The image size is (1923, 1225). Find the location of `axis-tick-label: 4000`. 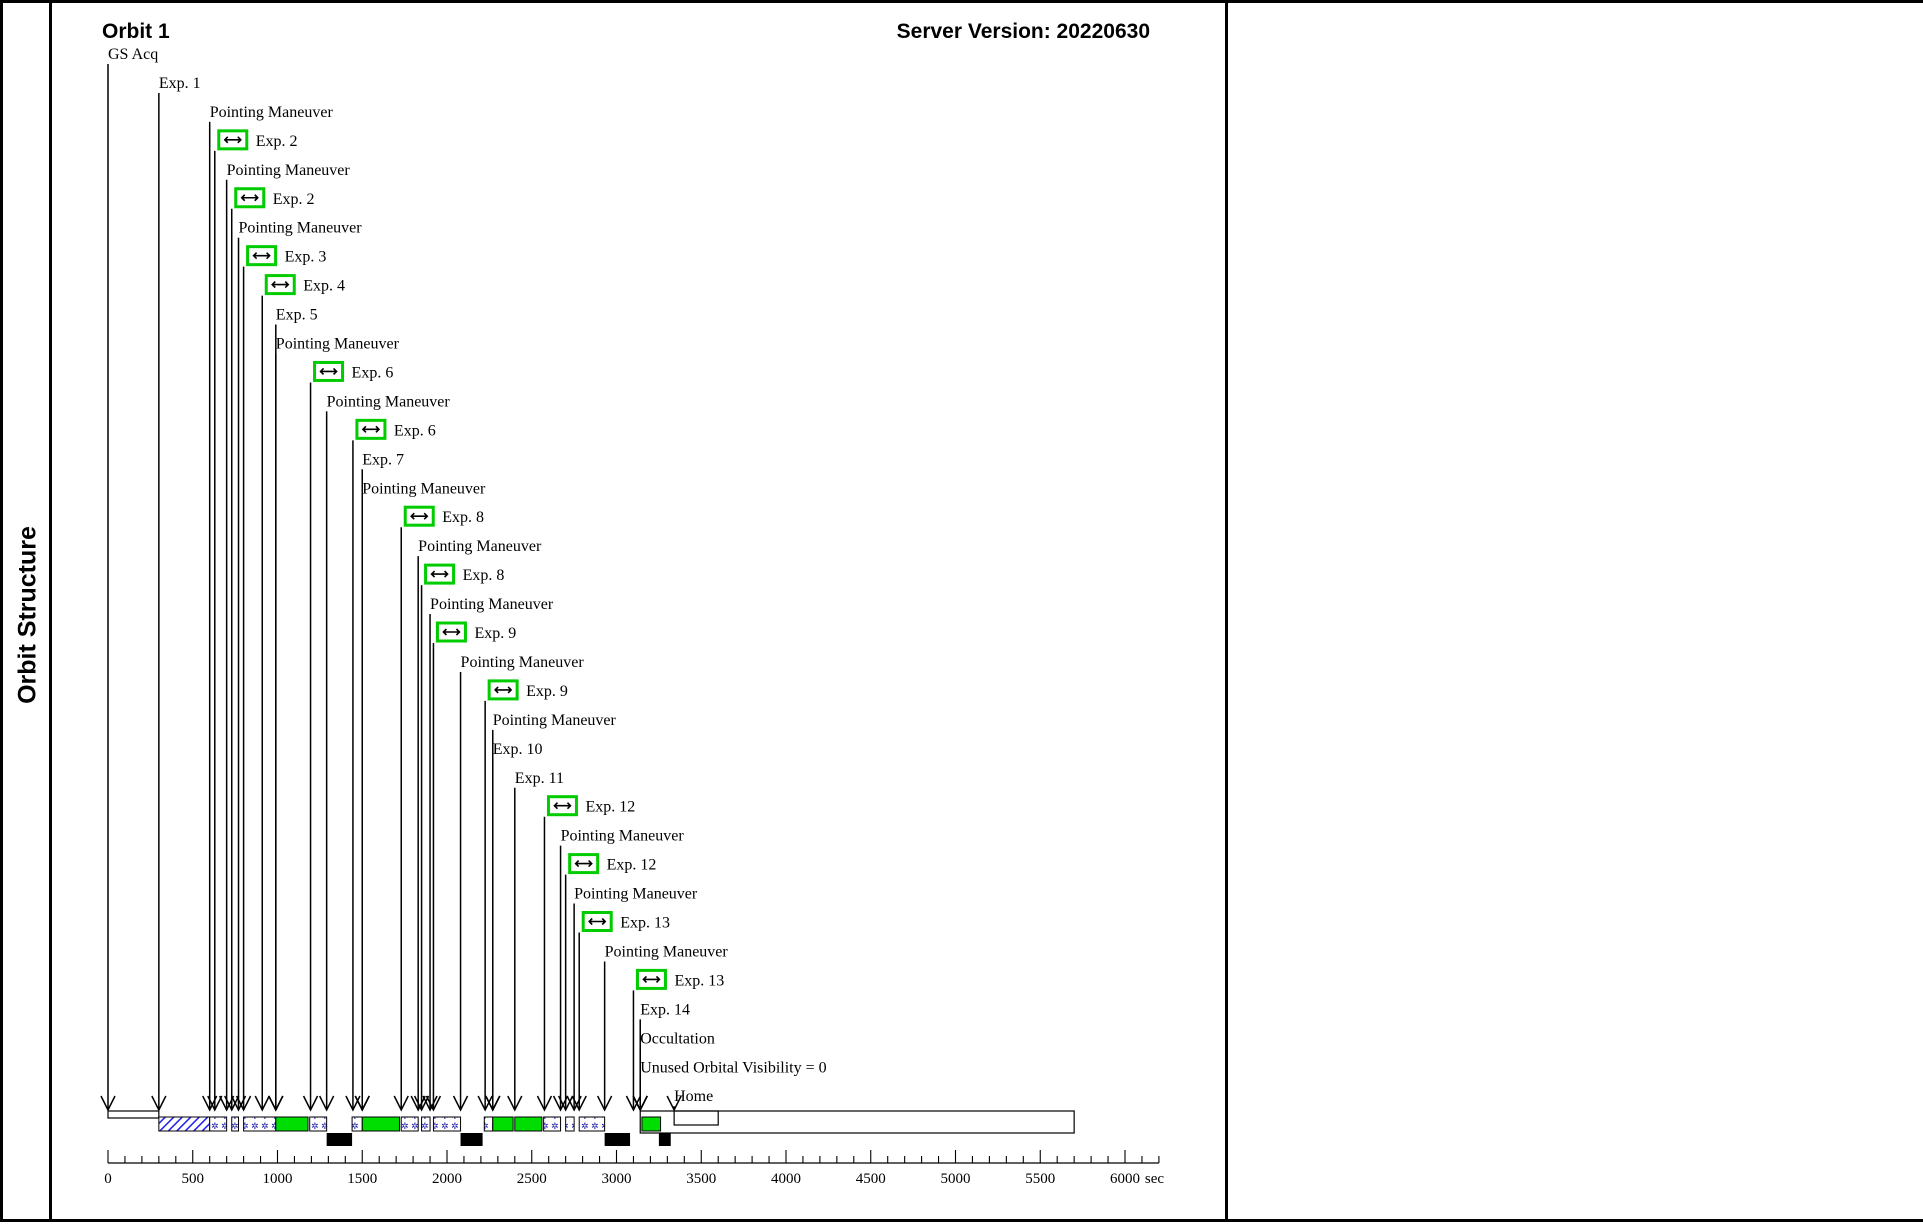

axis-tick-label: 4000 is located at coordinates (786, 1179).